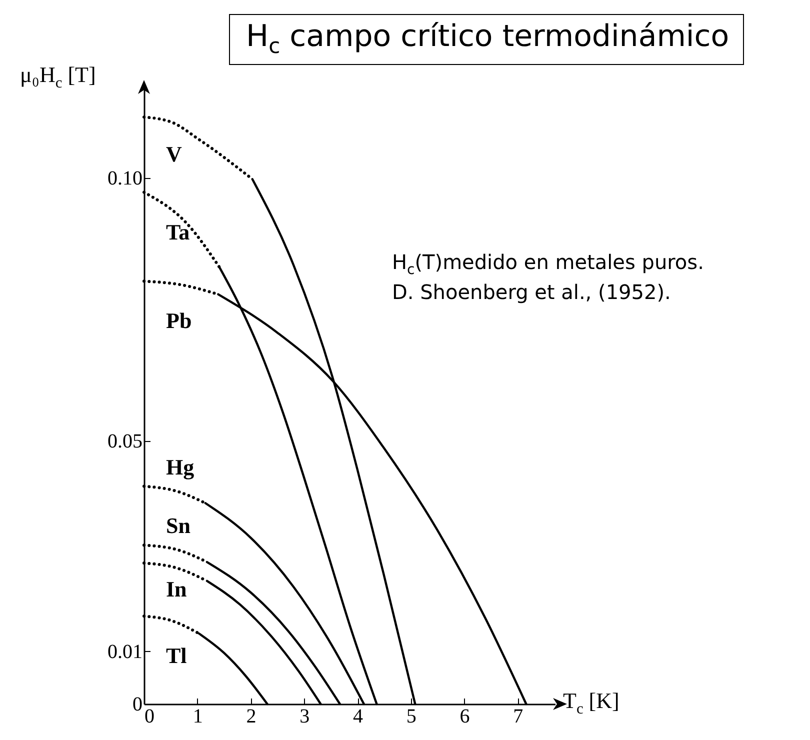 Image resolution: width=810 pixels, height=740 pixels. What do you see at coordinates (178, 231) in the screenshot?
I see `series-label: Ta` at bounding box center [178, 231].